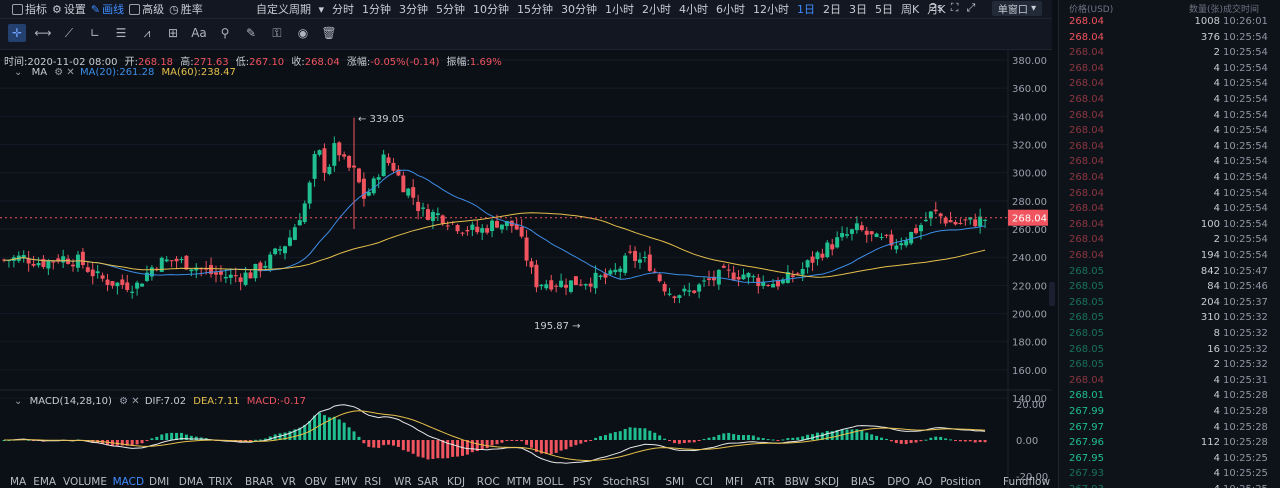  I want to click on refresh-interval: 2s, so click(936, 7).